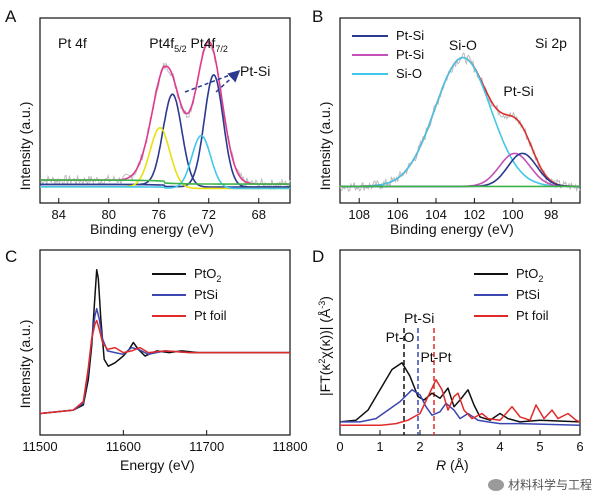 The height and width of the screenshot is (497, 600). I want to click on panel-d-peak-label: Pt-Si, so click(419, 318).